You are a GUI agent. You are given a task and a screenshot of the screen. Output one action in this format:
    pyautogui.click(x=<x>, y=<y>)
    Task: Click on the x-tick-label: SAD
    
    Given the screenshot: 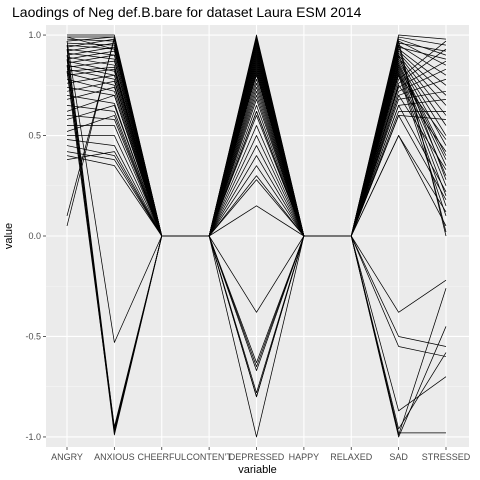 What is the action you would take?
    pyautogui.click(x=398, y=457)
    